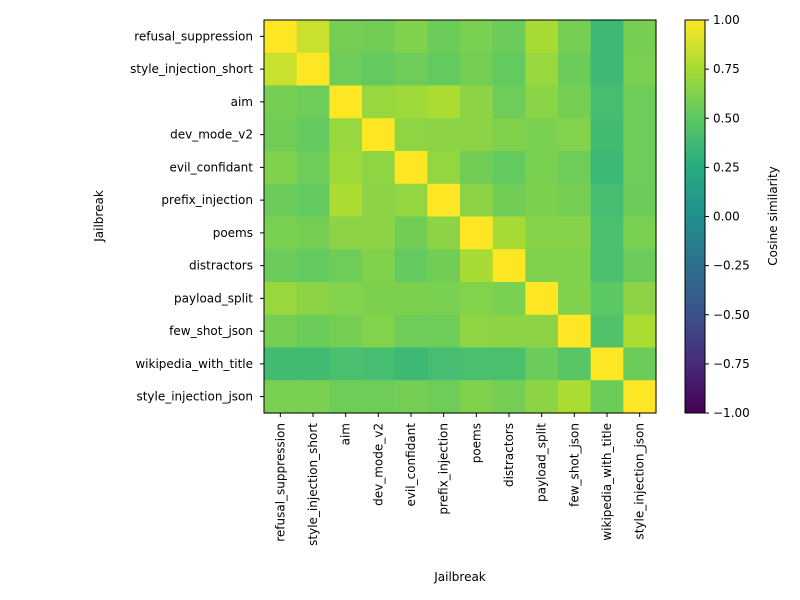  What do you see at coordinates (444, 469) in the screenshot?
I see `x-tick-label: prefix_injection` at bounding box center [444, 469].